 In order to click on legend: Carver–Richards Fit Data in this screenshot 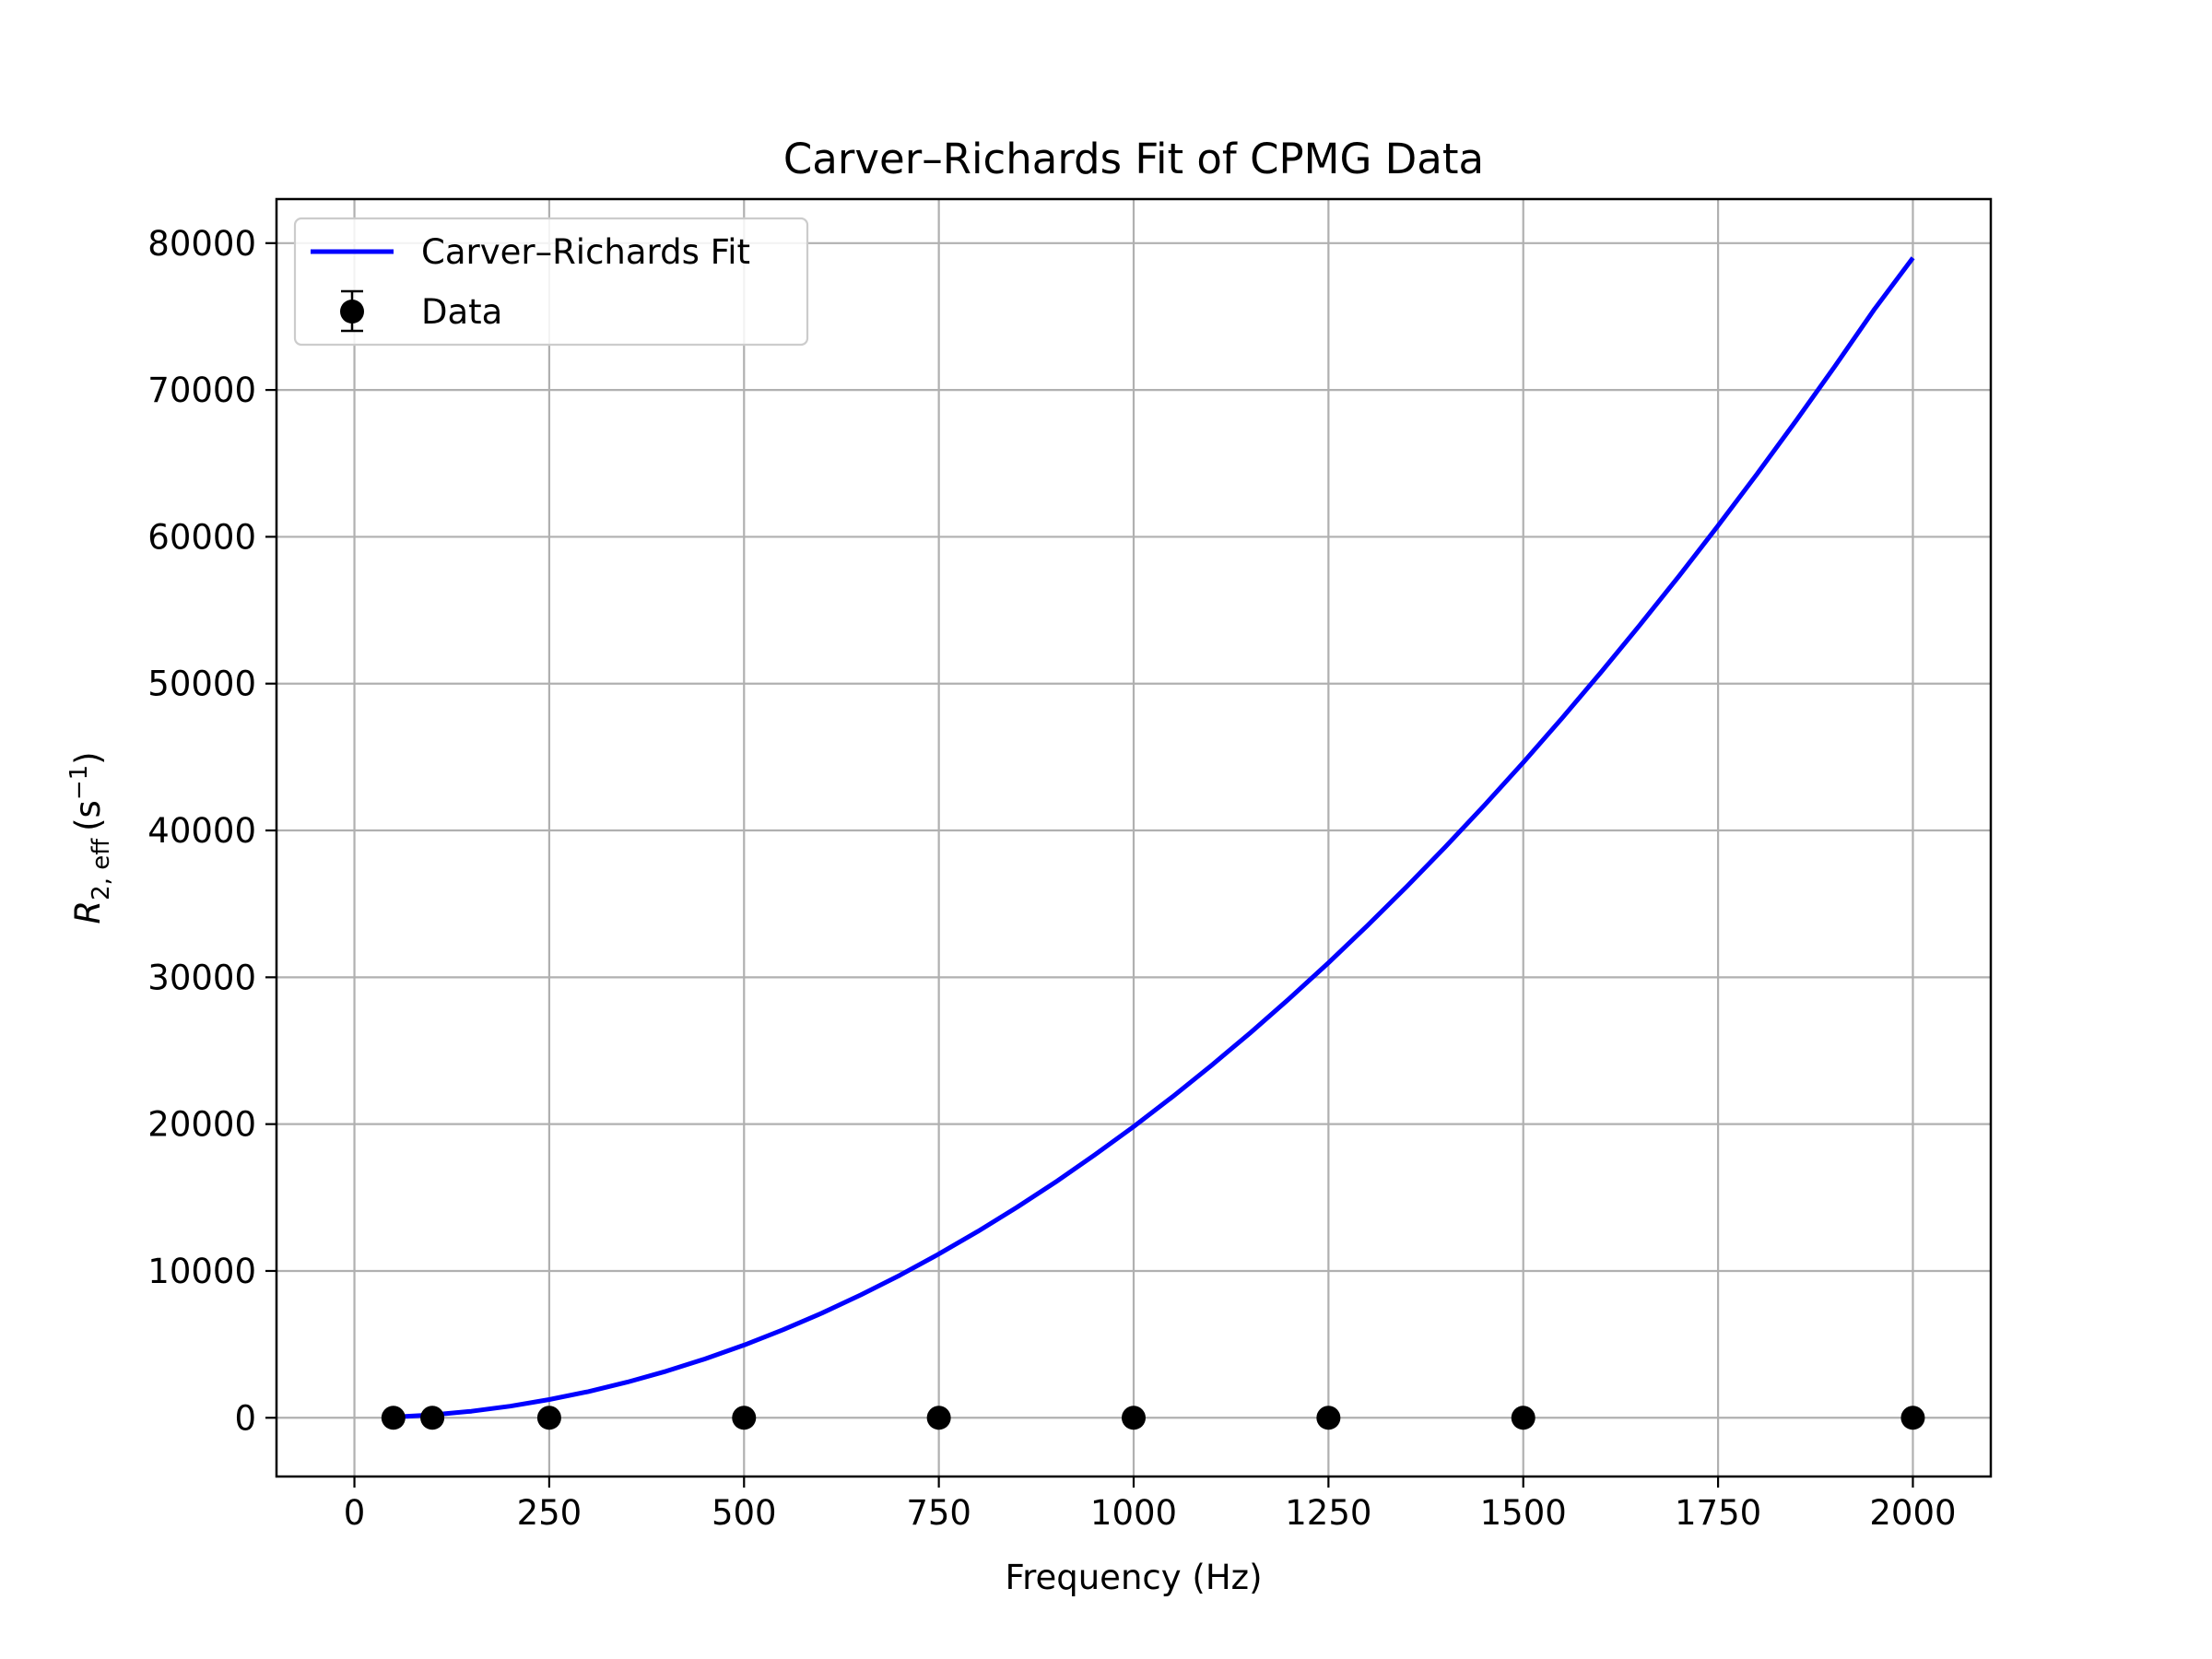, I will do `click(551, 282)`.